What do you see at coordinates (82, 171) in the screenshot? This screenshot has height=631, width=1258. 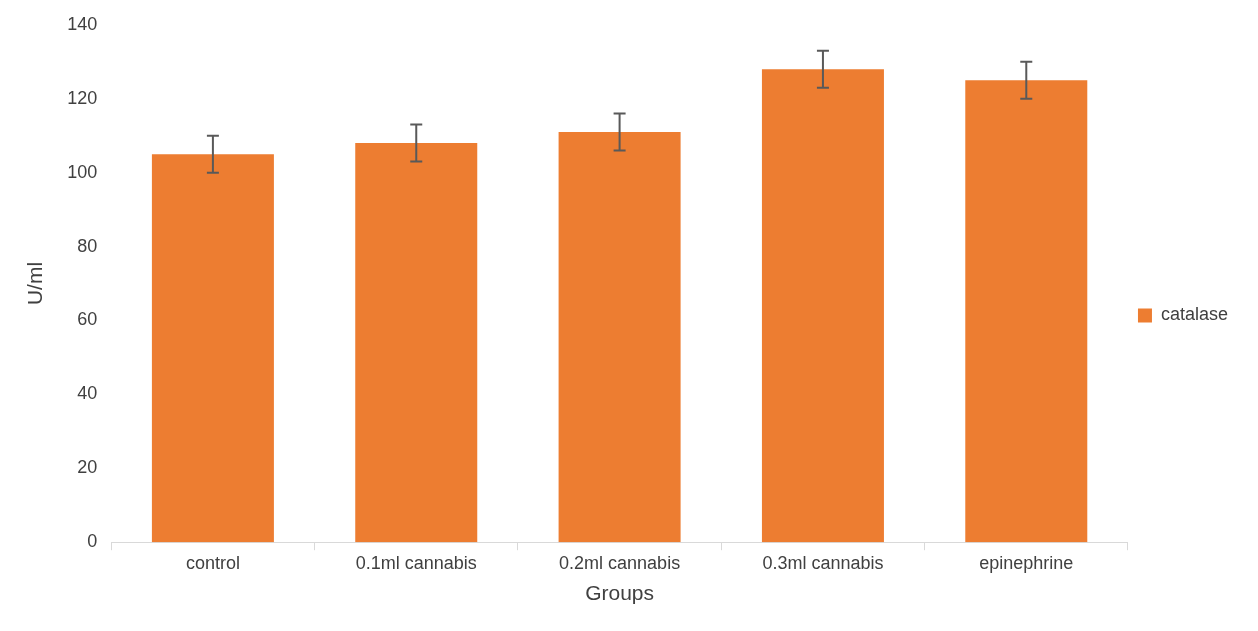 I see `y-tick-label: 100` at bounding box center [82, 171].